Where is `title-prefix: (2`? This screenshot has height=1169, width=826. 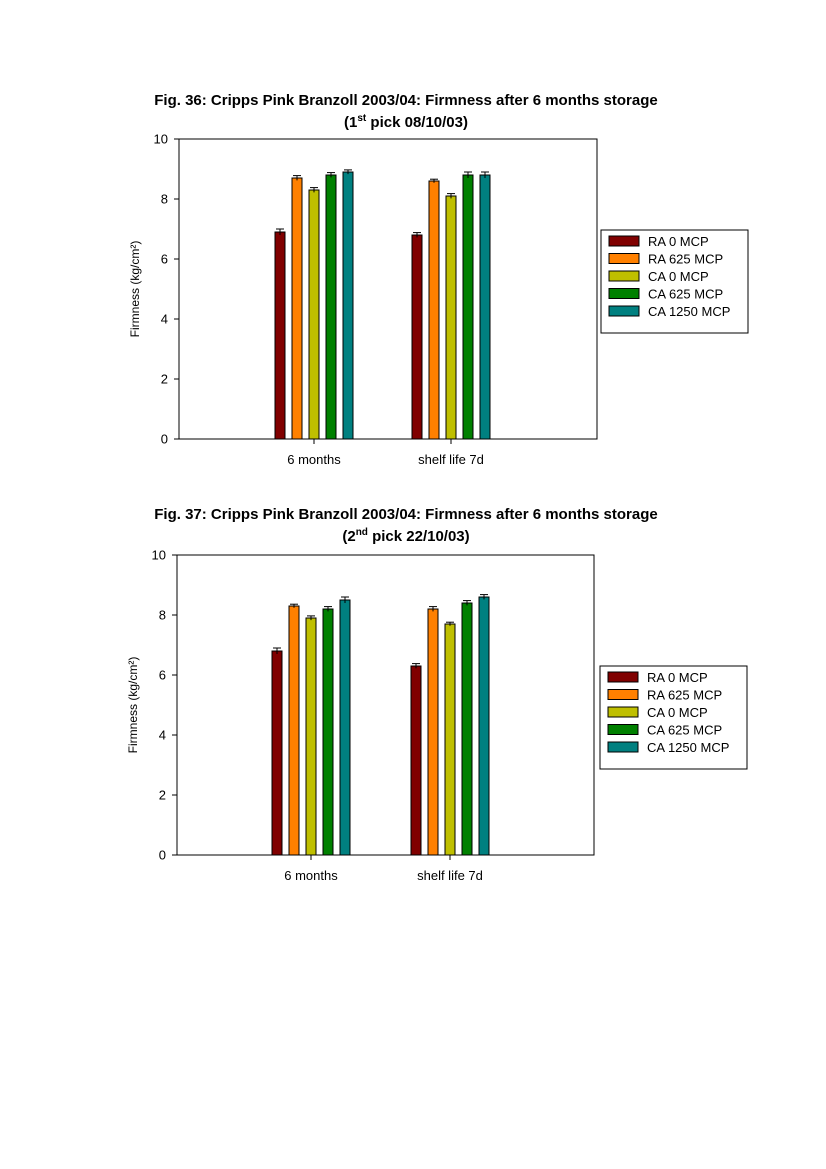
title-prefix: (2 is located at coordinates (349, 536).